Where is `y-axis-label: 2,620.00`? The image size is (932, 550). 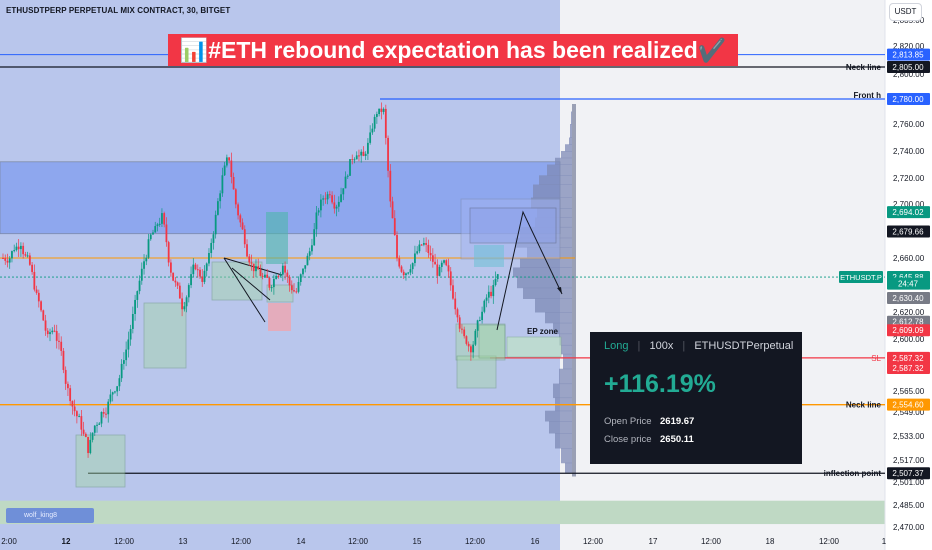 y-axis-label: 2,620.00 is located at coordinates (909, 312).